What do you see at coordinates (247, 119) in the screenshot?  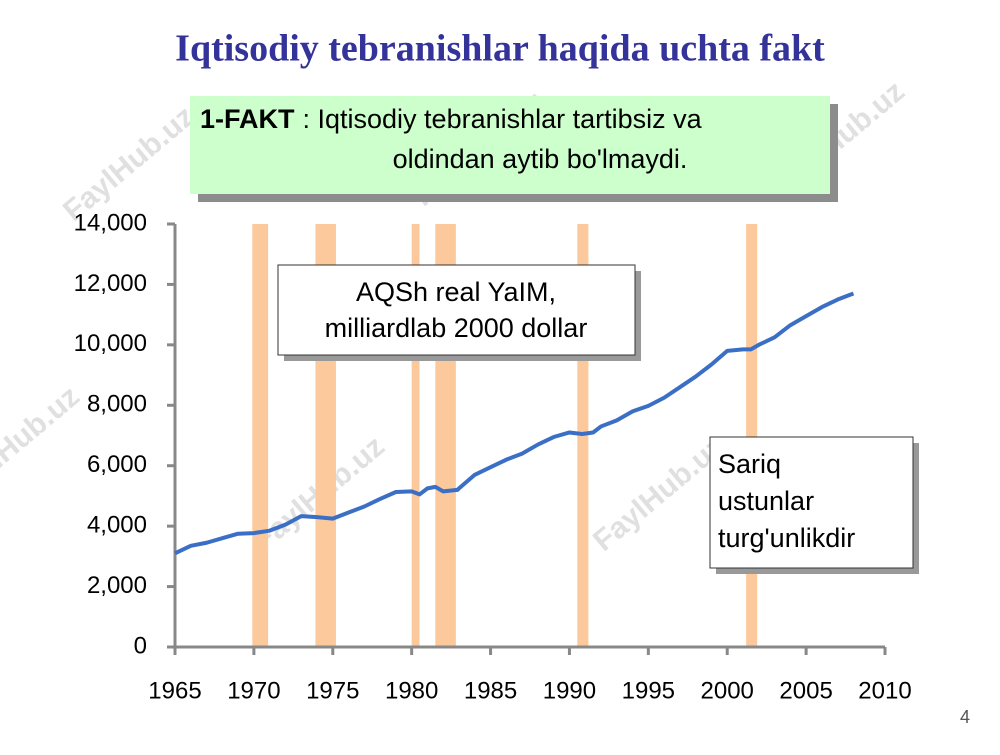 I see `fact-label: 1-FAKT` at bounding box center [247, 119].